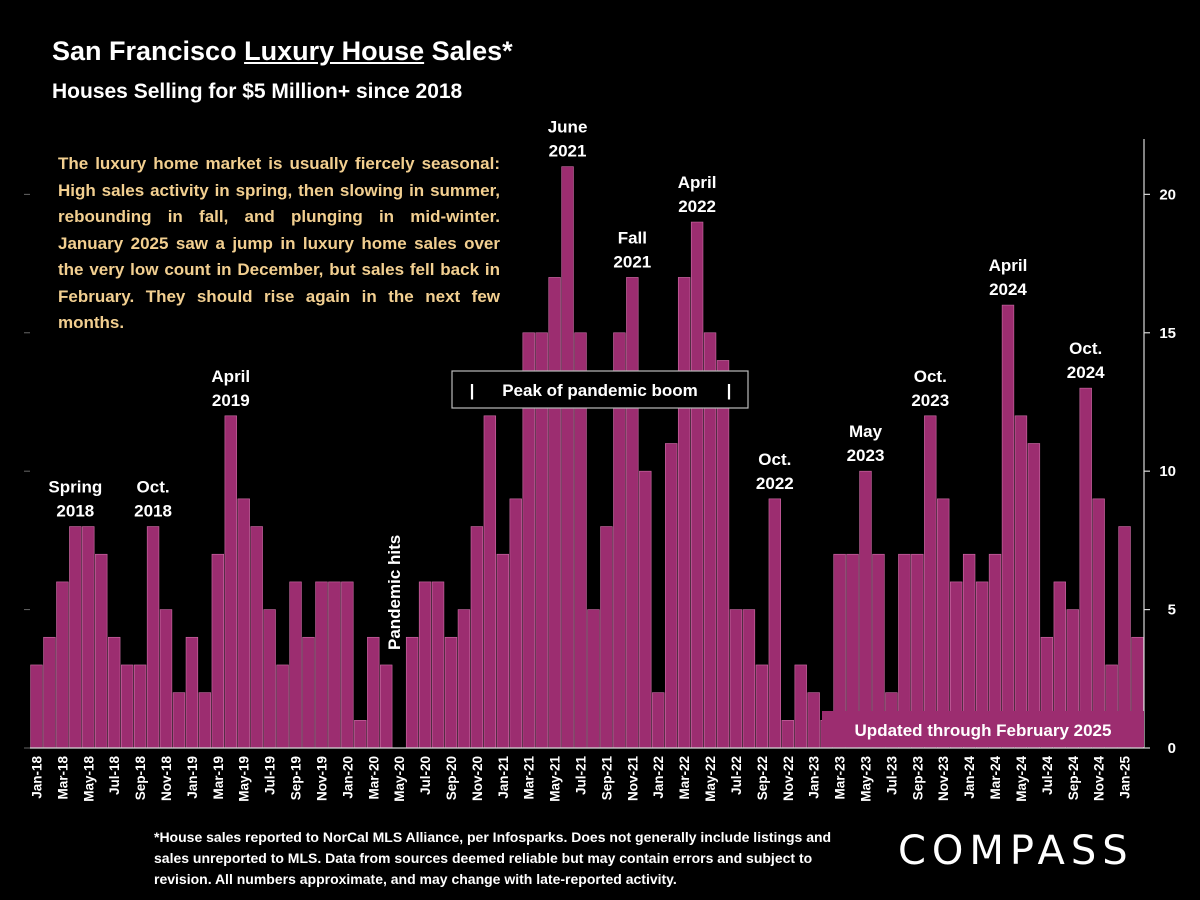  What do you see at coordinates (866, 779) in the screenshot?
I see `x-tick-label: May-23` at bounding box center [866, 779].